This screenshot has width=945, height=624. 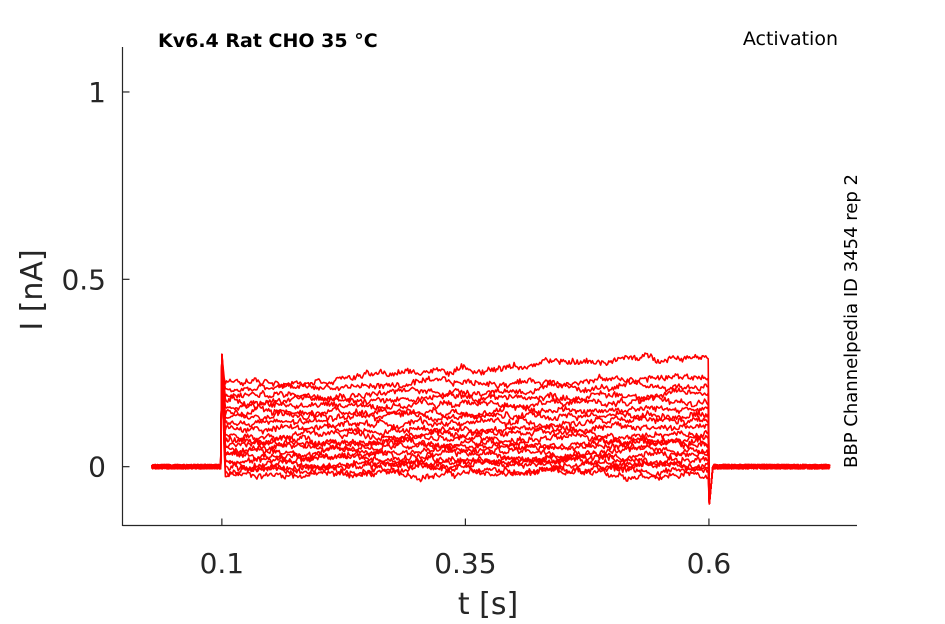 I want to click on y-tick-label: 1, so click(x=97, y=92).